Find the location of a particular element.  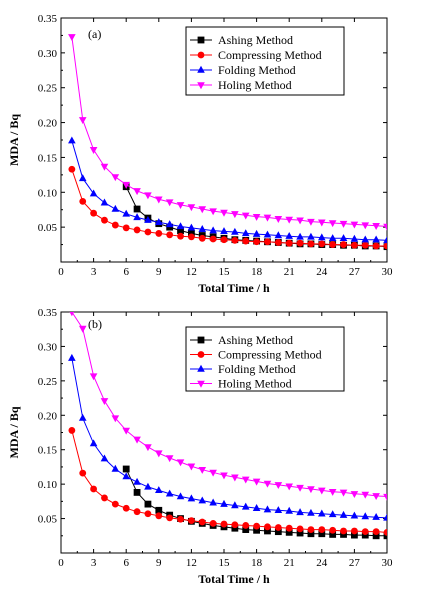

x-tick-label: 27 is located at coordinates (355, 563).